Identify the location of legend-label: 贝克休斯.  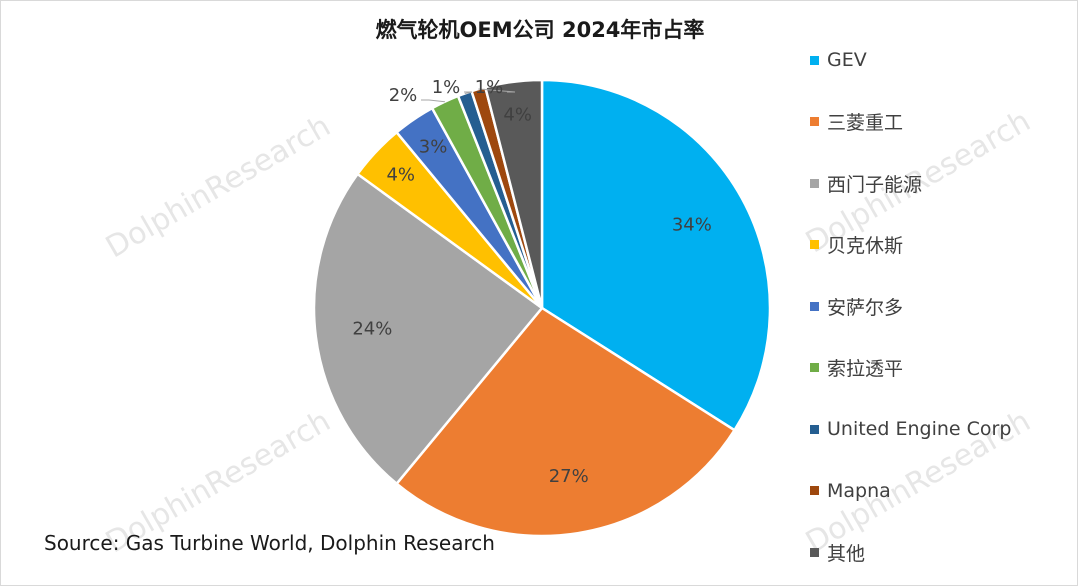
(865, 246).